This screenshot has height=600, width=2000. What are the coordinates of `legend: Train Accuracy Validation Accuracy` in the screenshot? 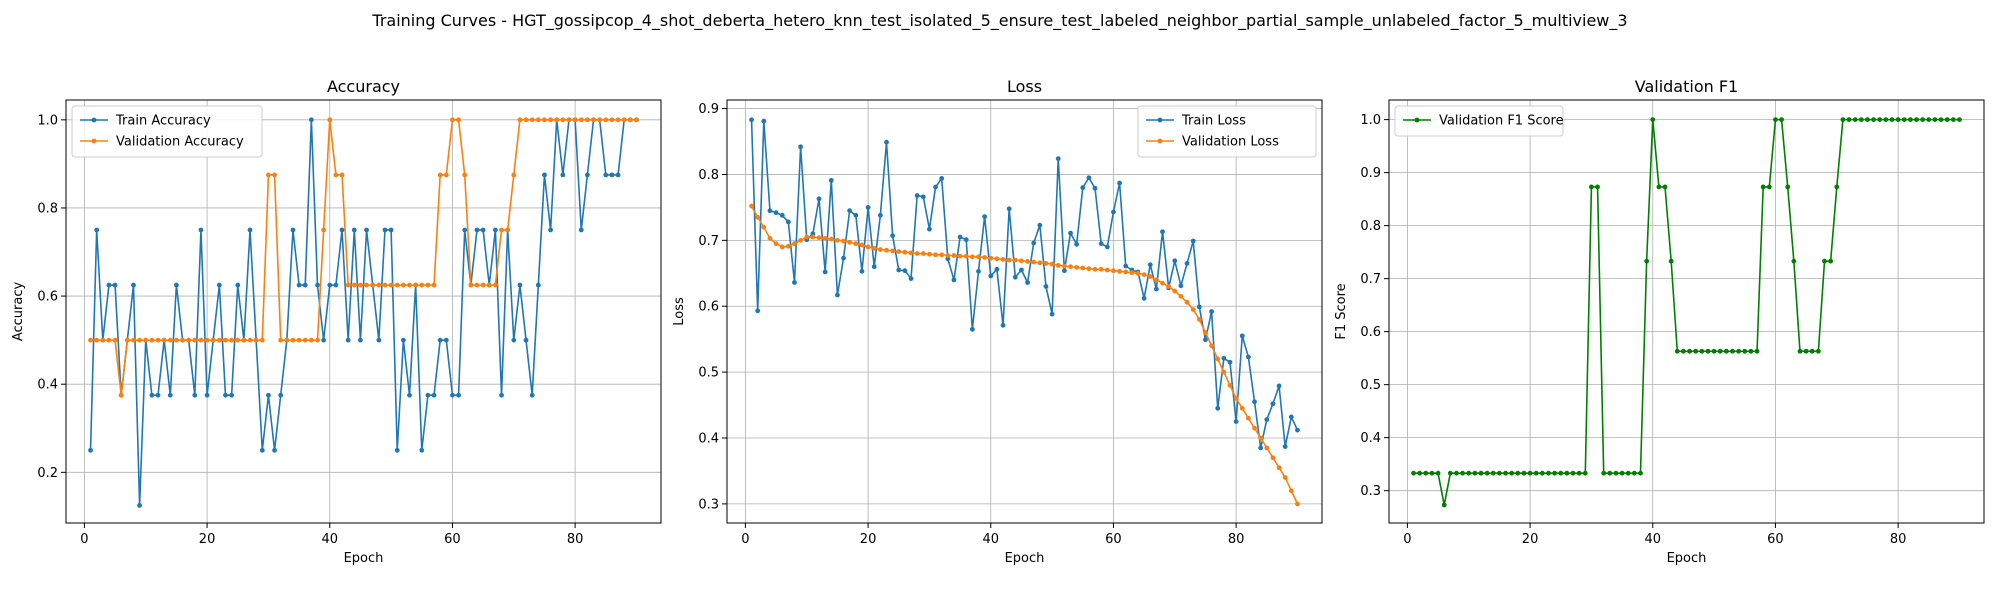 It's located at (167, 131).